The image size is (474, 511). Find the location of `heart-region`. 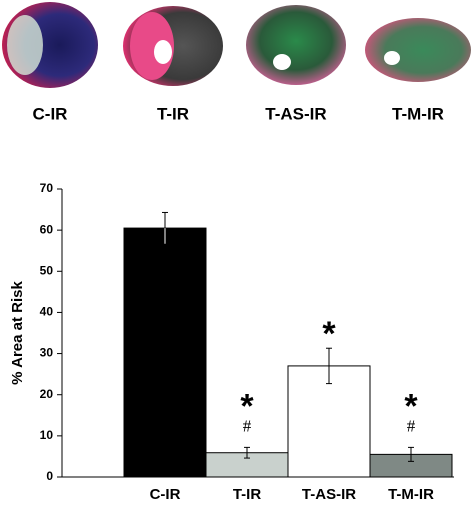

heart-region is located at coordinates (25, 45).